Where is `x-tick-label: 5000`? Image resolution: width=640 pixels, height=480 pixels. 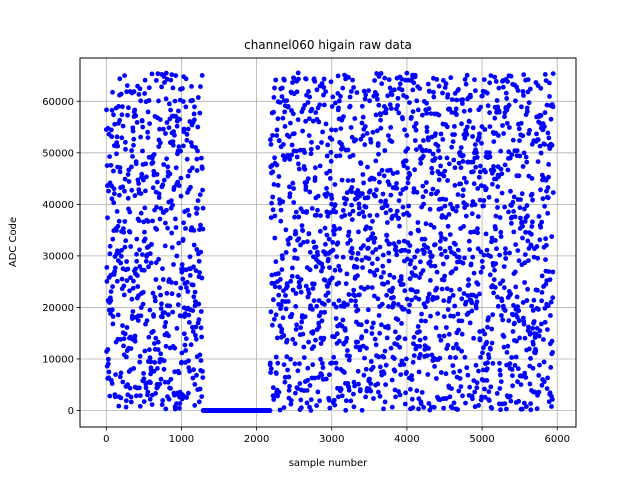
x-tick-label: 5000 is located at coordinates (481, 439).